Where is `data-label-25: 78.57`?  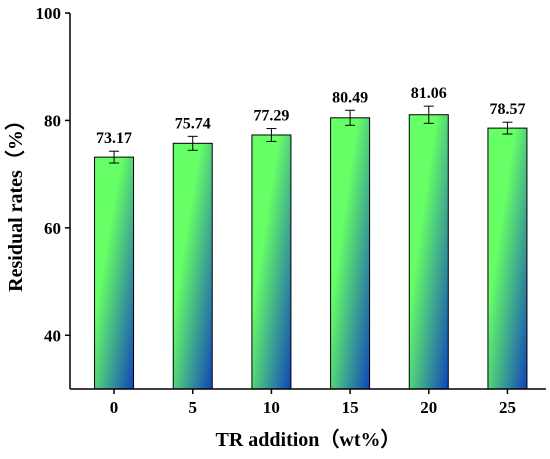 data-label-25: 78.57 is located at coordinates (507, 109).